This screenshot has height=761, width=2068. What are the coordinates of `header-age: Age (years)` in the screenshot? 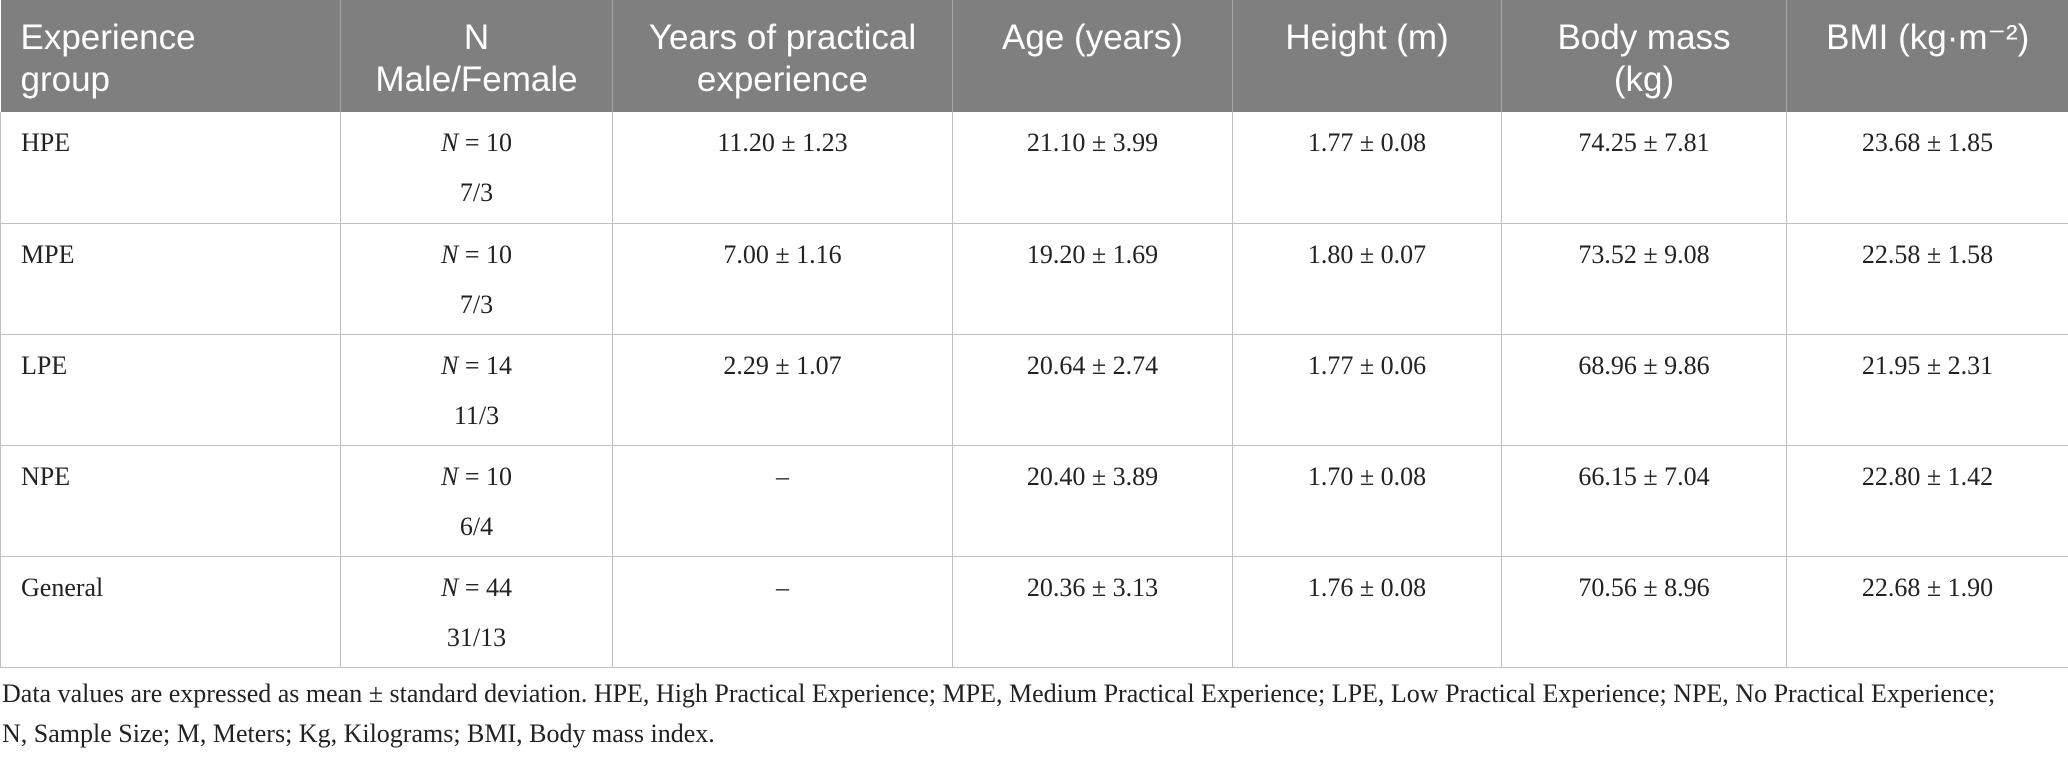 It's located at (1092, 56).